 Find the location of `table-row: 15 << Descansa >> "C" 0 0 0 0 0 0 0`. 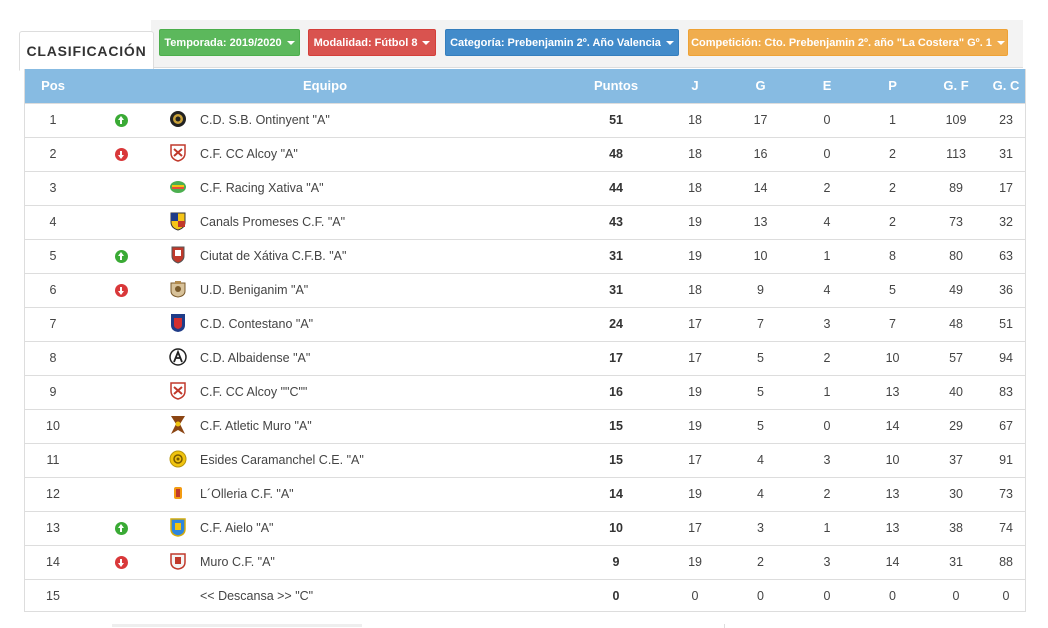

table-row: 15 << Descansa >> "C" 0 0 0 0 0 0 0 is located at coordinates (525, 596).